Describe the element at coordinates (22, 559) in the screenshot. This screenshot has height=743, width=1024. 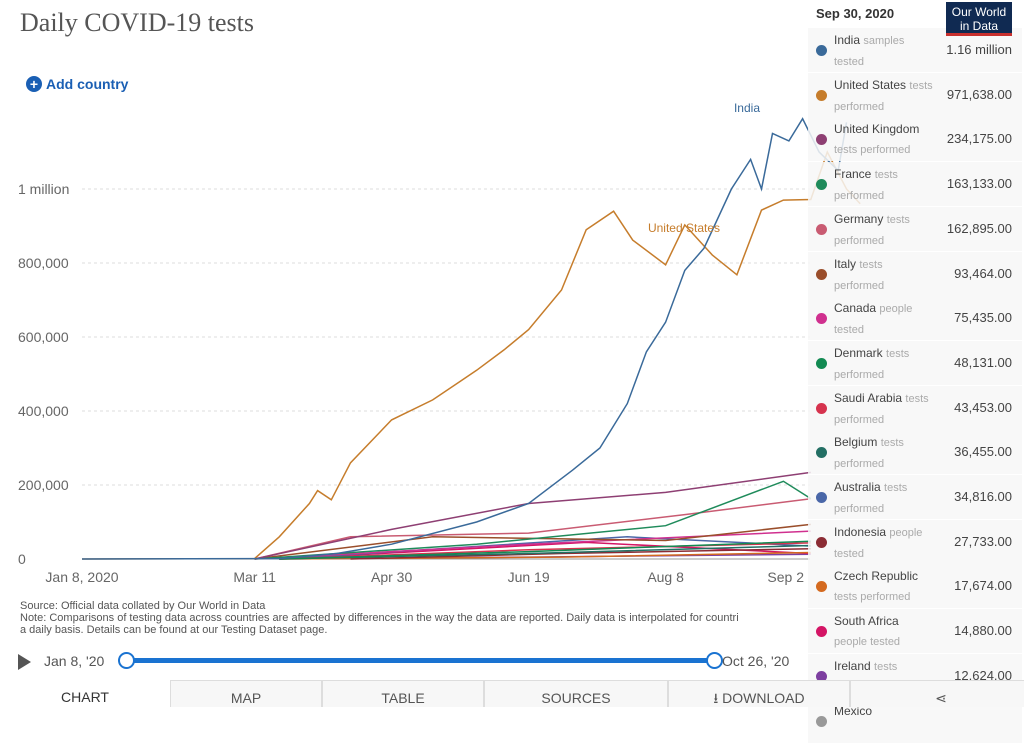
I see `y-tick-label: 0` at that location.